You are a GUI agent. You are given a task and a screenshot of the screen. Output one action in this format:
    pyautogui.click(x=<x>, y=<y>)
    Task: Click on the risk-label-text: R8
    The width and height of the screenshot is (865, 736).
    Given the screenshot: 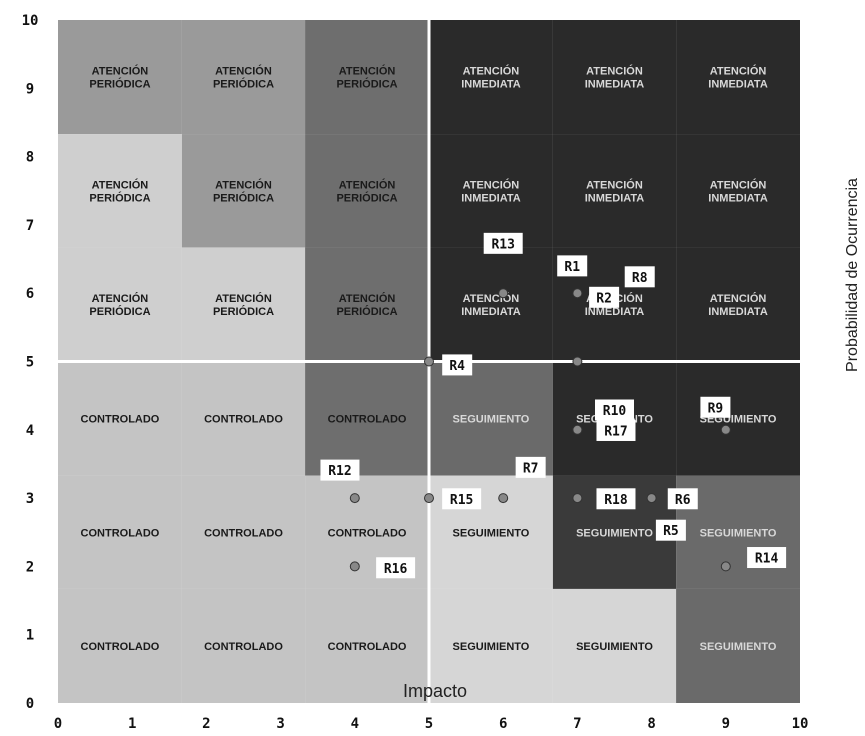 What is the action you would take?
    pyautogui.click(x=640, y=278)
    